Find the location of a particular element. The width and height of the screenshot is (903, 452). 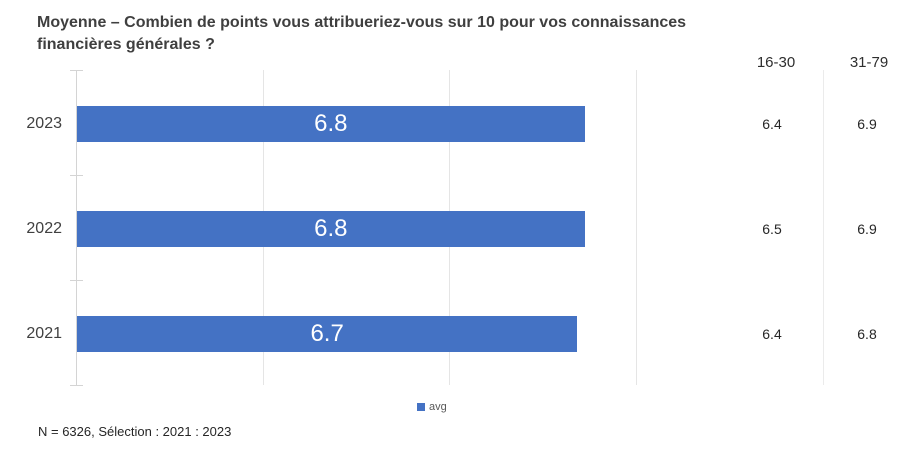

footnote: N = 6326, Sélection : 2021 : 2023 is located at coordinates (135, 431).